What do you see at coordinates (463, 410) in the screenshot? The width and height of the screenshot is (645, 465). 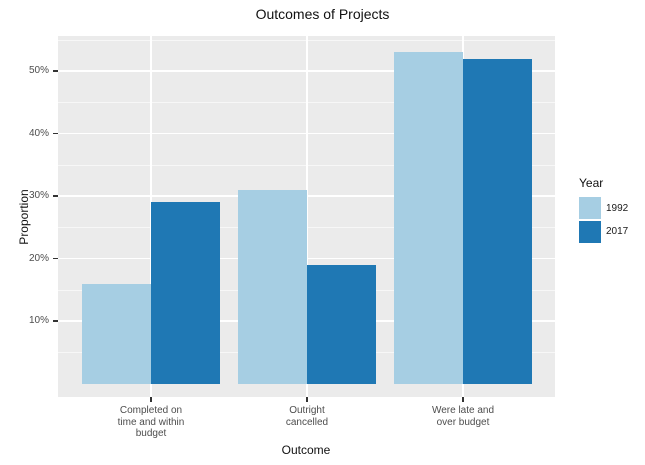 I see `x-category-label-line: Were late and` at bounding box center [463, 410].